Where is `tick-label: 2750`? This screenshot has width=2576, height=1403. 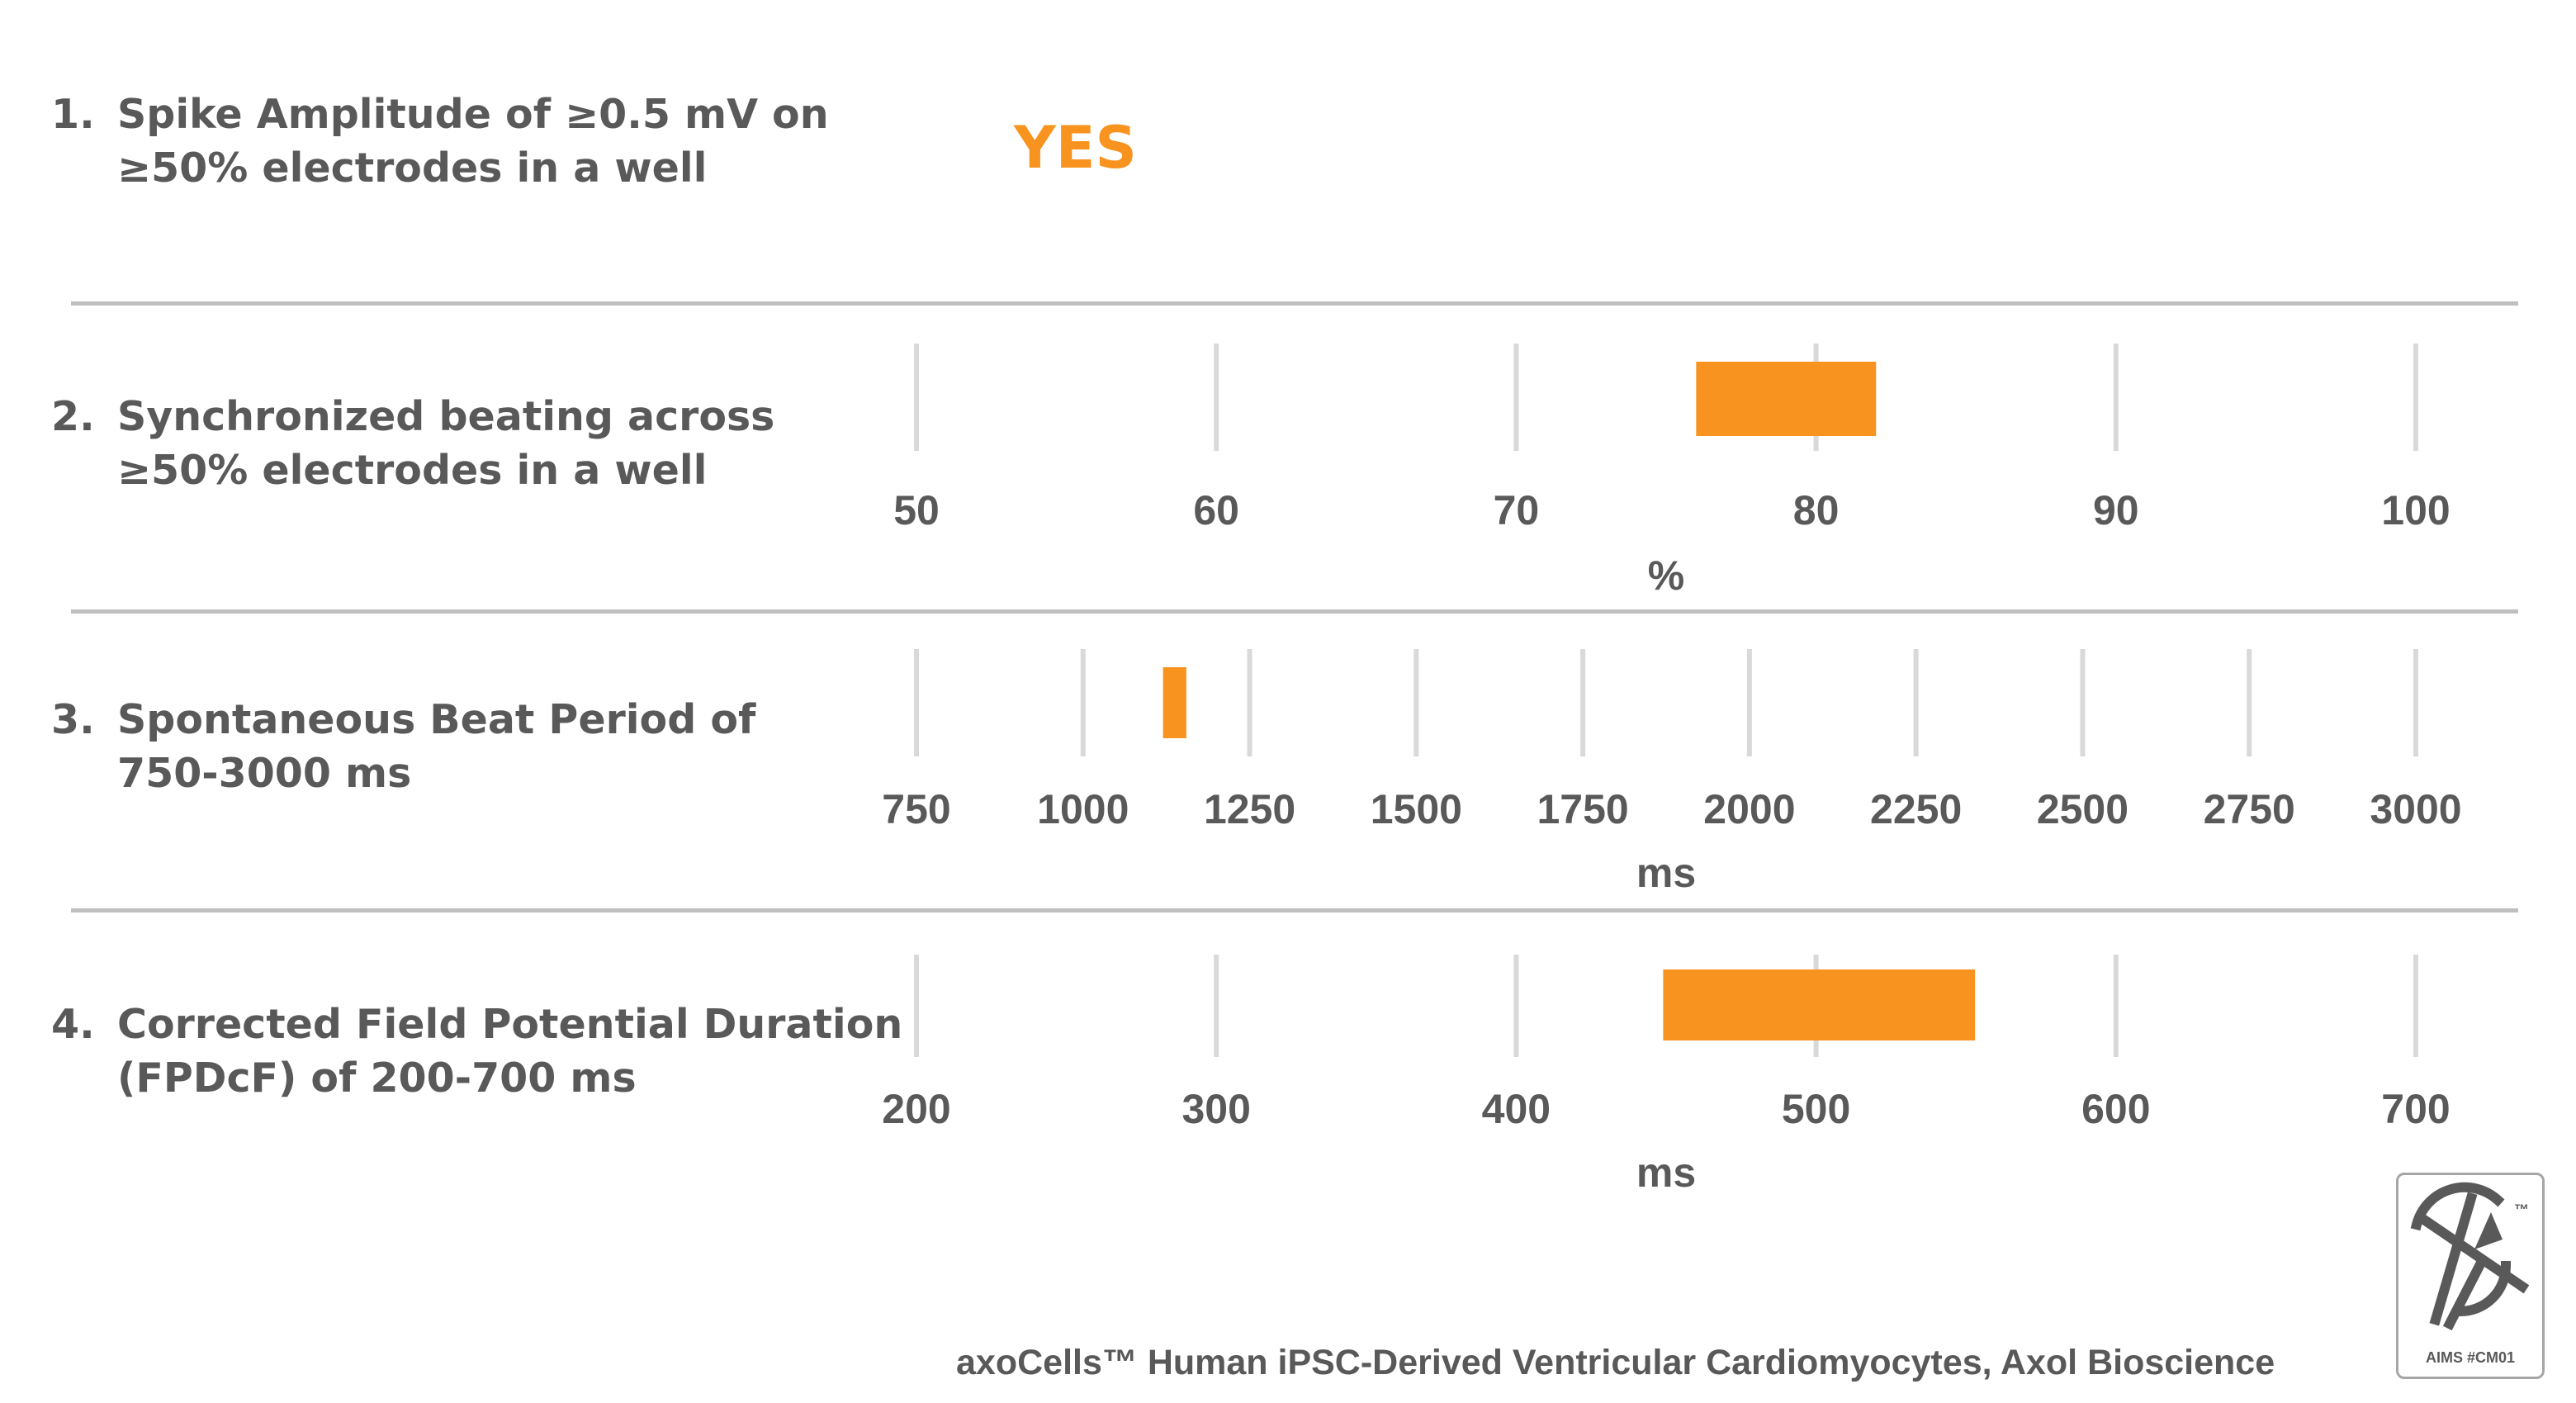 tick-label: 2750 is located at coordinates (2249, 809).